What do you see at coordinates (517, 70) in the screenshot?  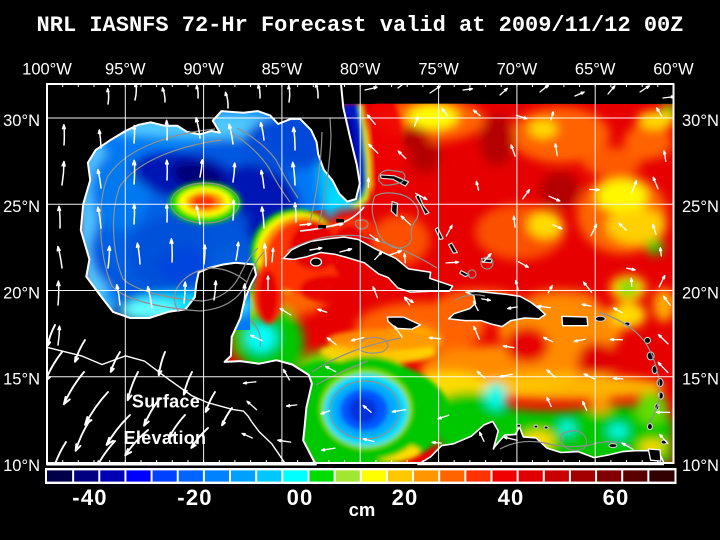 I see `svg-text: 70°W` at bounding box center [517, 70].